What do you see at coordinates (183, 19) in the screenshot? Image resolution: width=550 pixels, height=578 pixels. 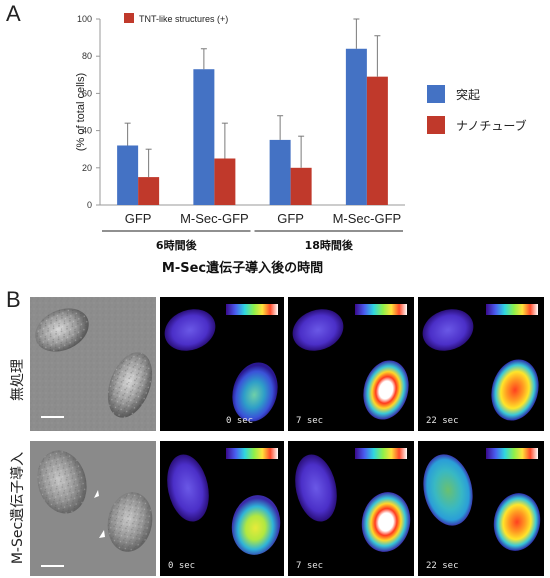 I see `inset-legend-label: TNT-like structures (+)` at bounding box center [183, 19].